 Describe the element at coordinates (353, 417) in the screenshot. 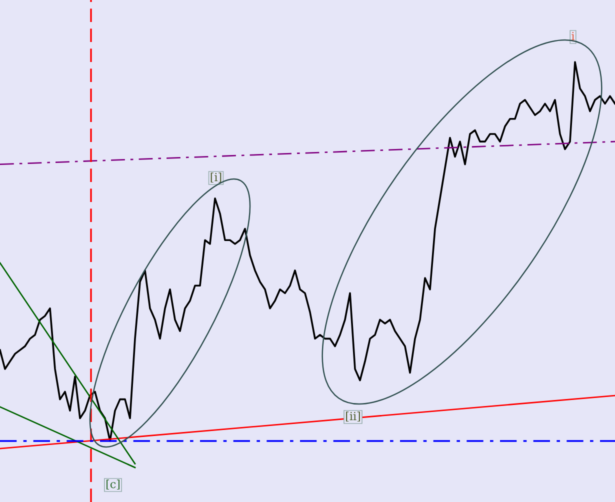

I see `annotation: [ii]` at that location.